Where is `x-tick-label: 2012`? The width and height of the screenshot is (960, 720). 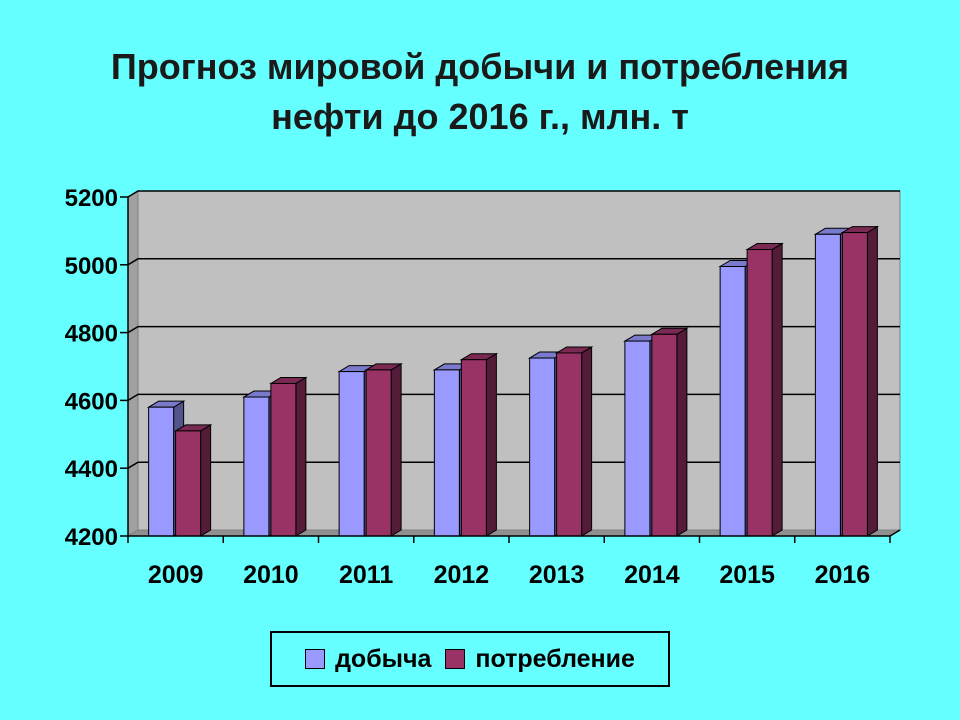
x-tick-label: 2012 is located at coordinates (462, 575).